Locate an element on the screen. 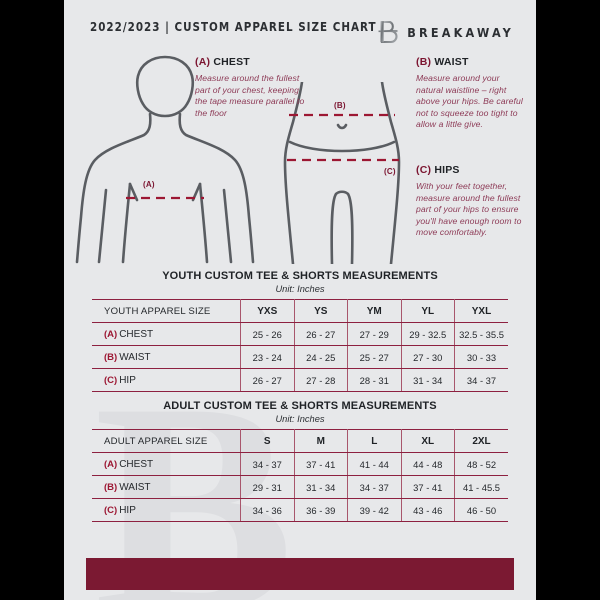 This screenshot has width=600, height=600. lower-body-figure-icon is located at coordinates (342, 173).